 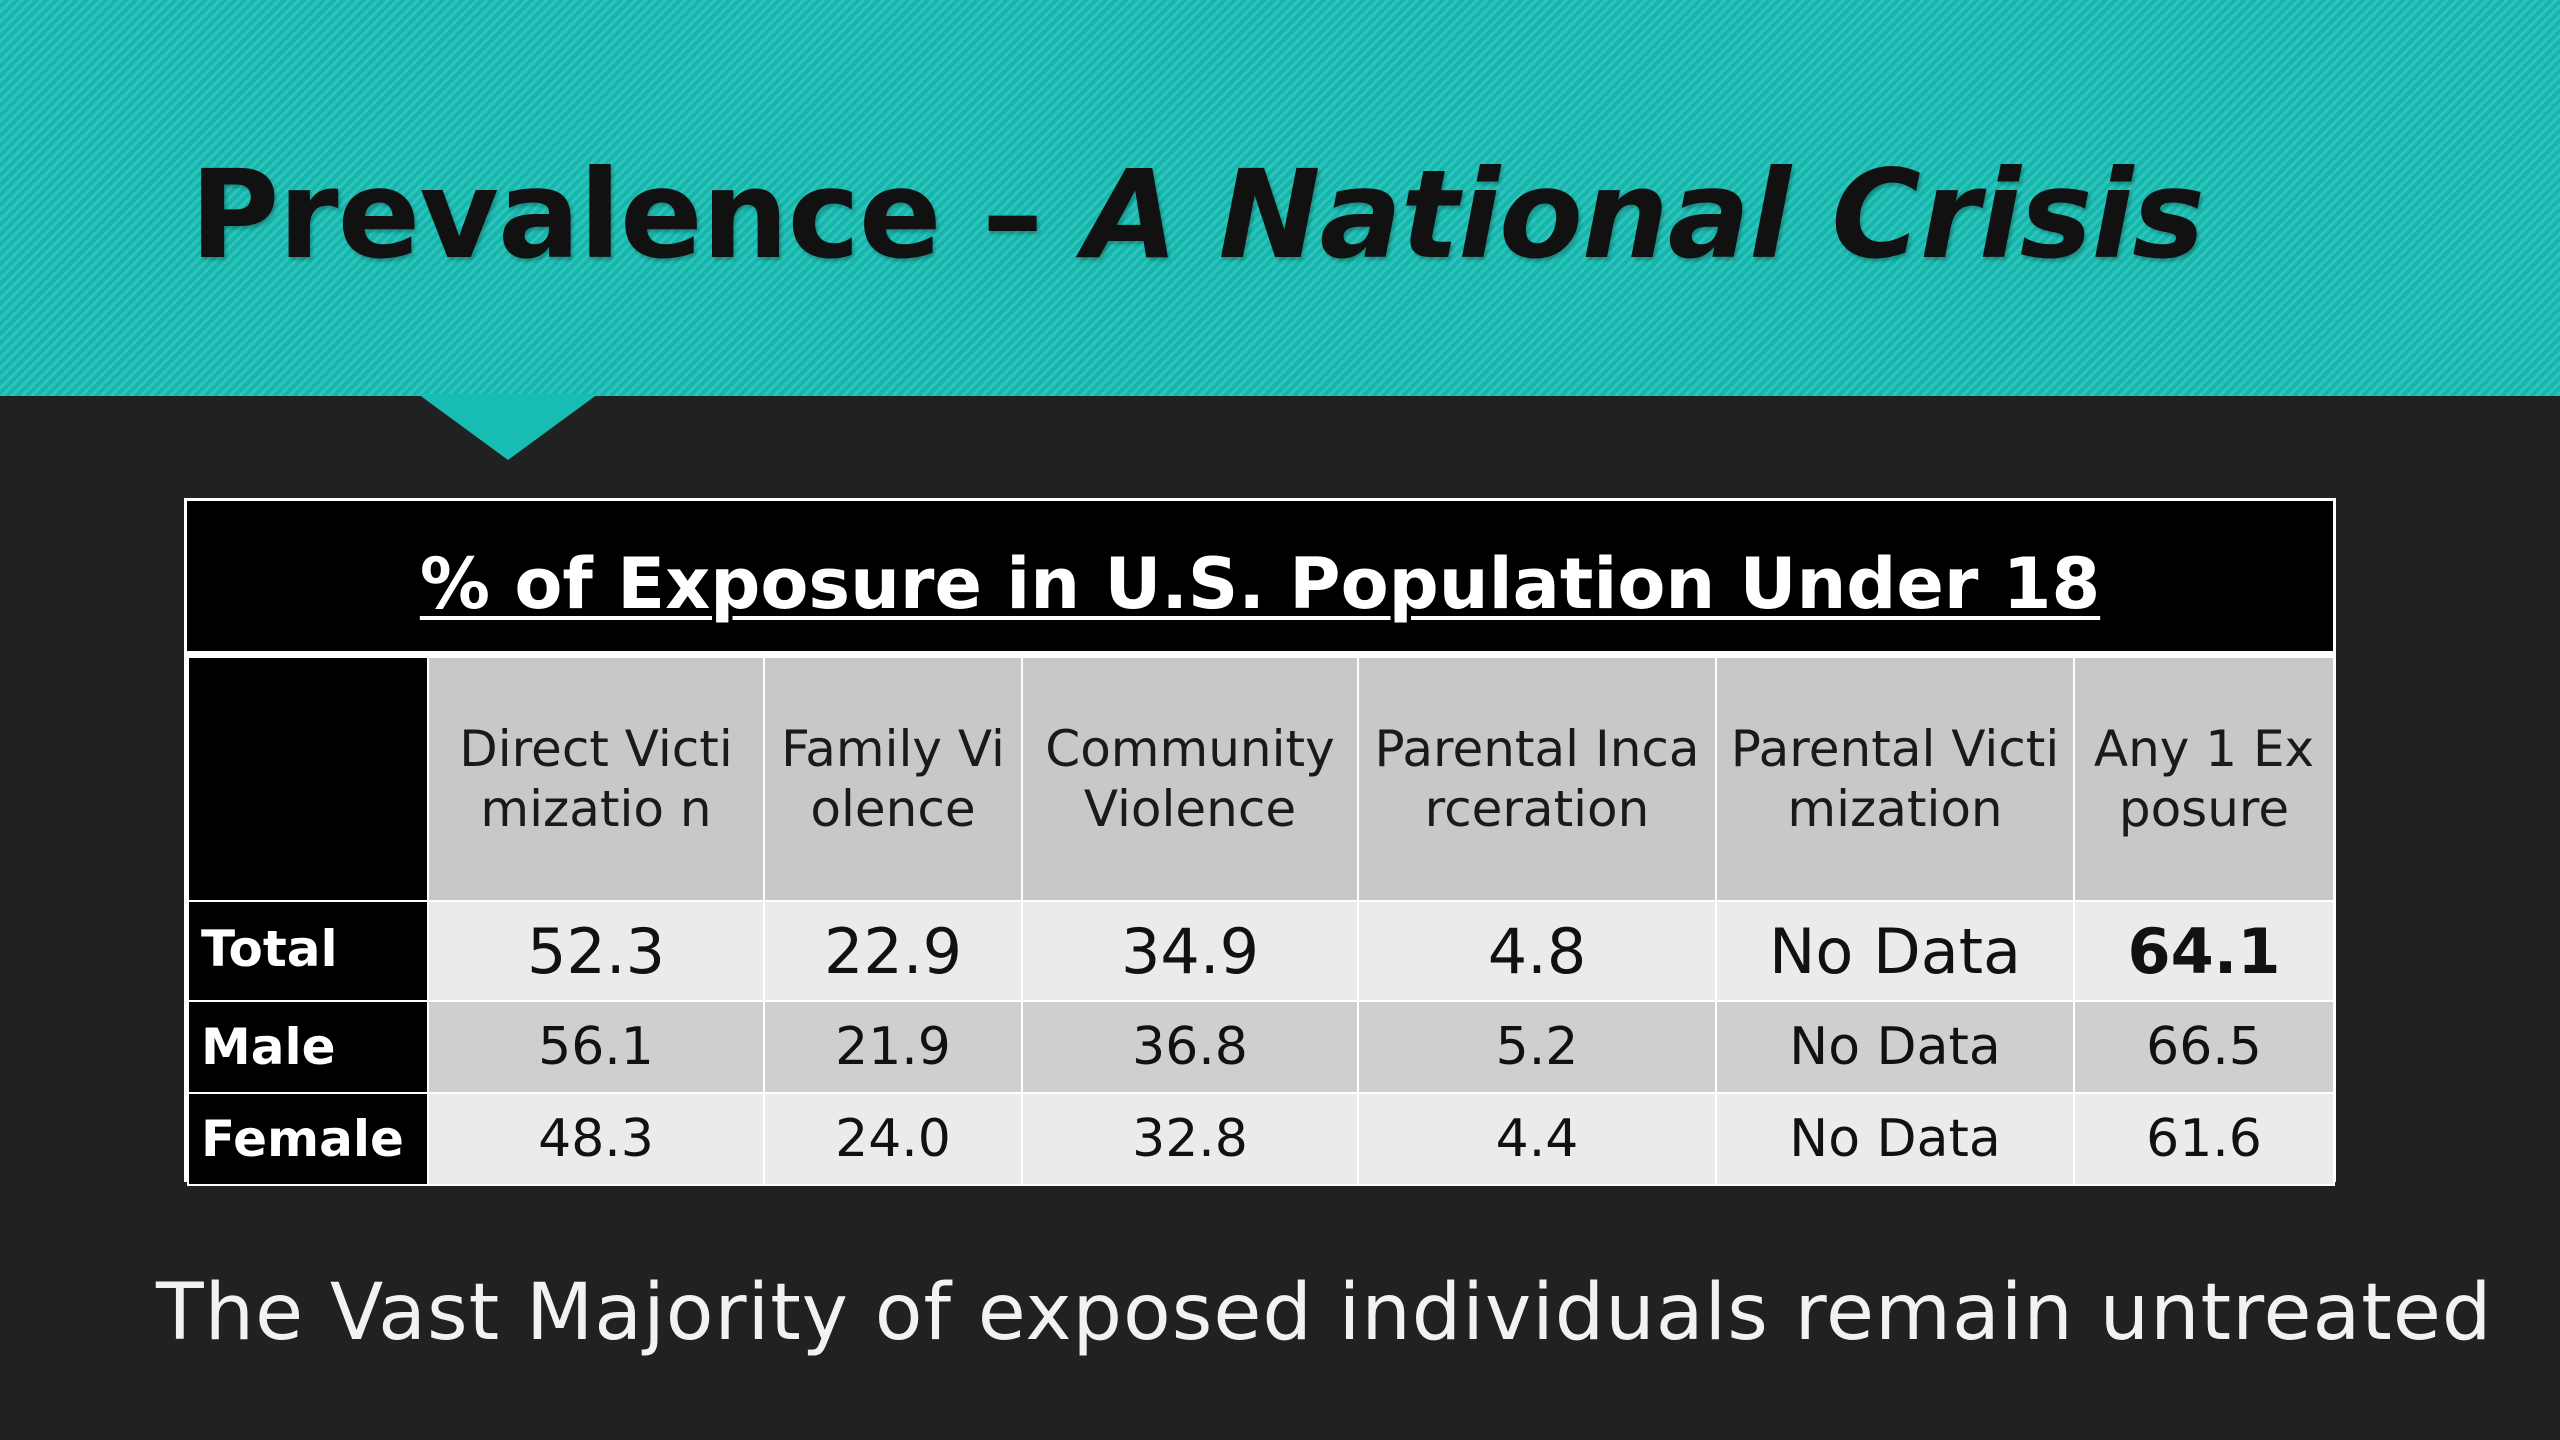 I want to click on row-label-female: Female, so click(x=308, y=1139).